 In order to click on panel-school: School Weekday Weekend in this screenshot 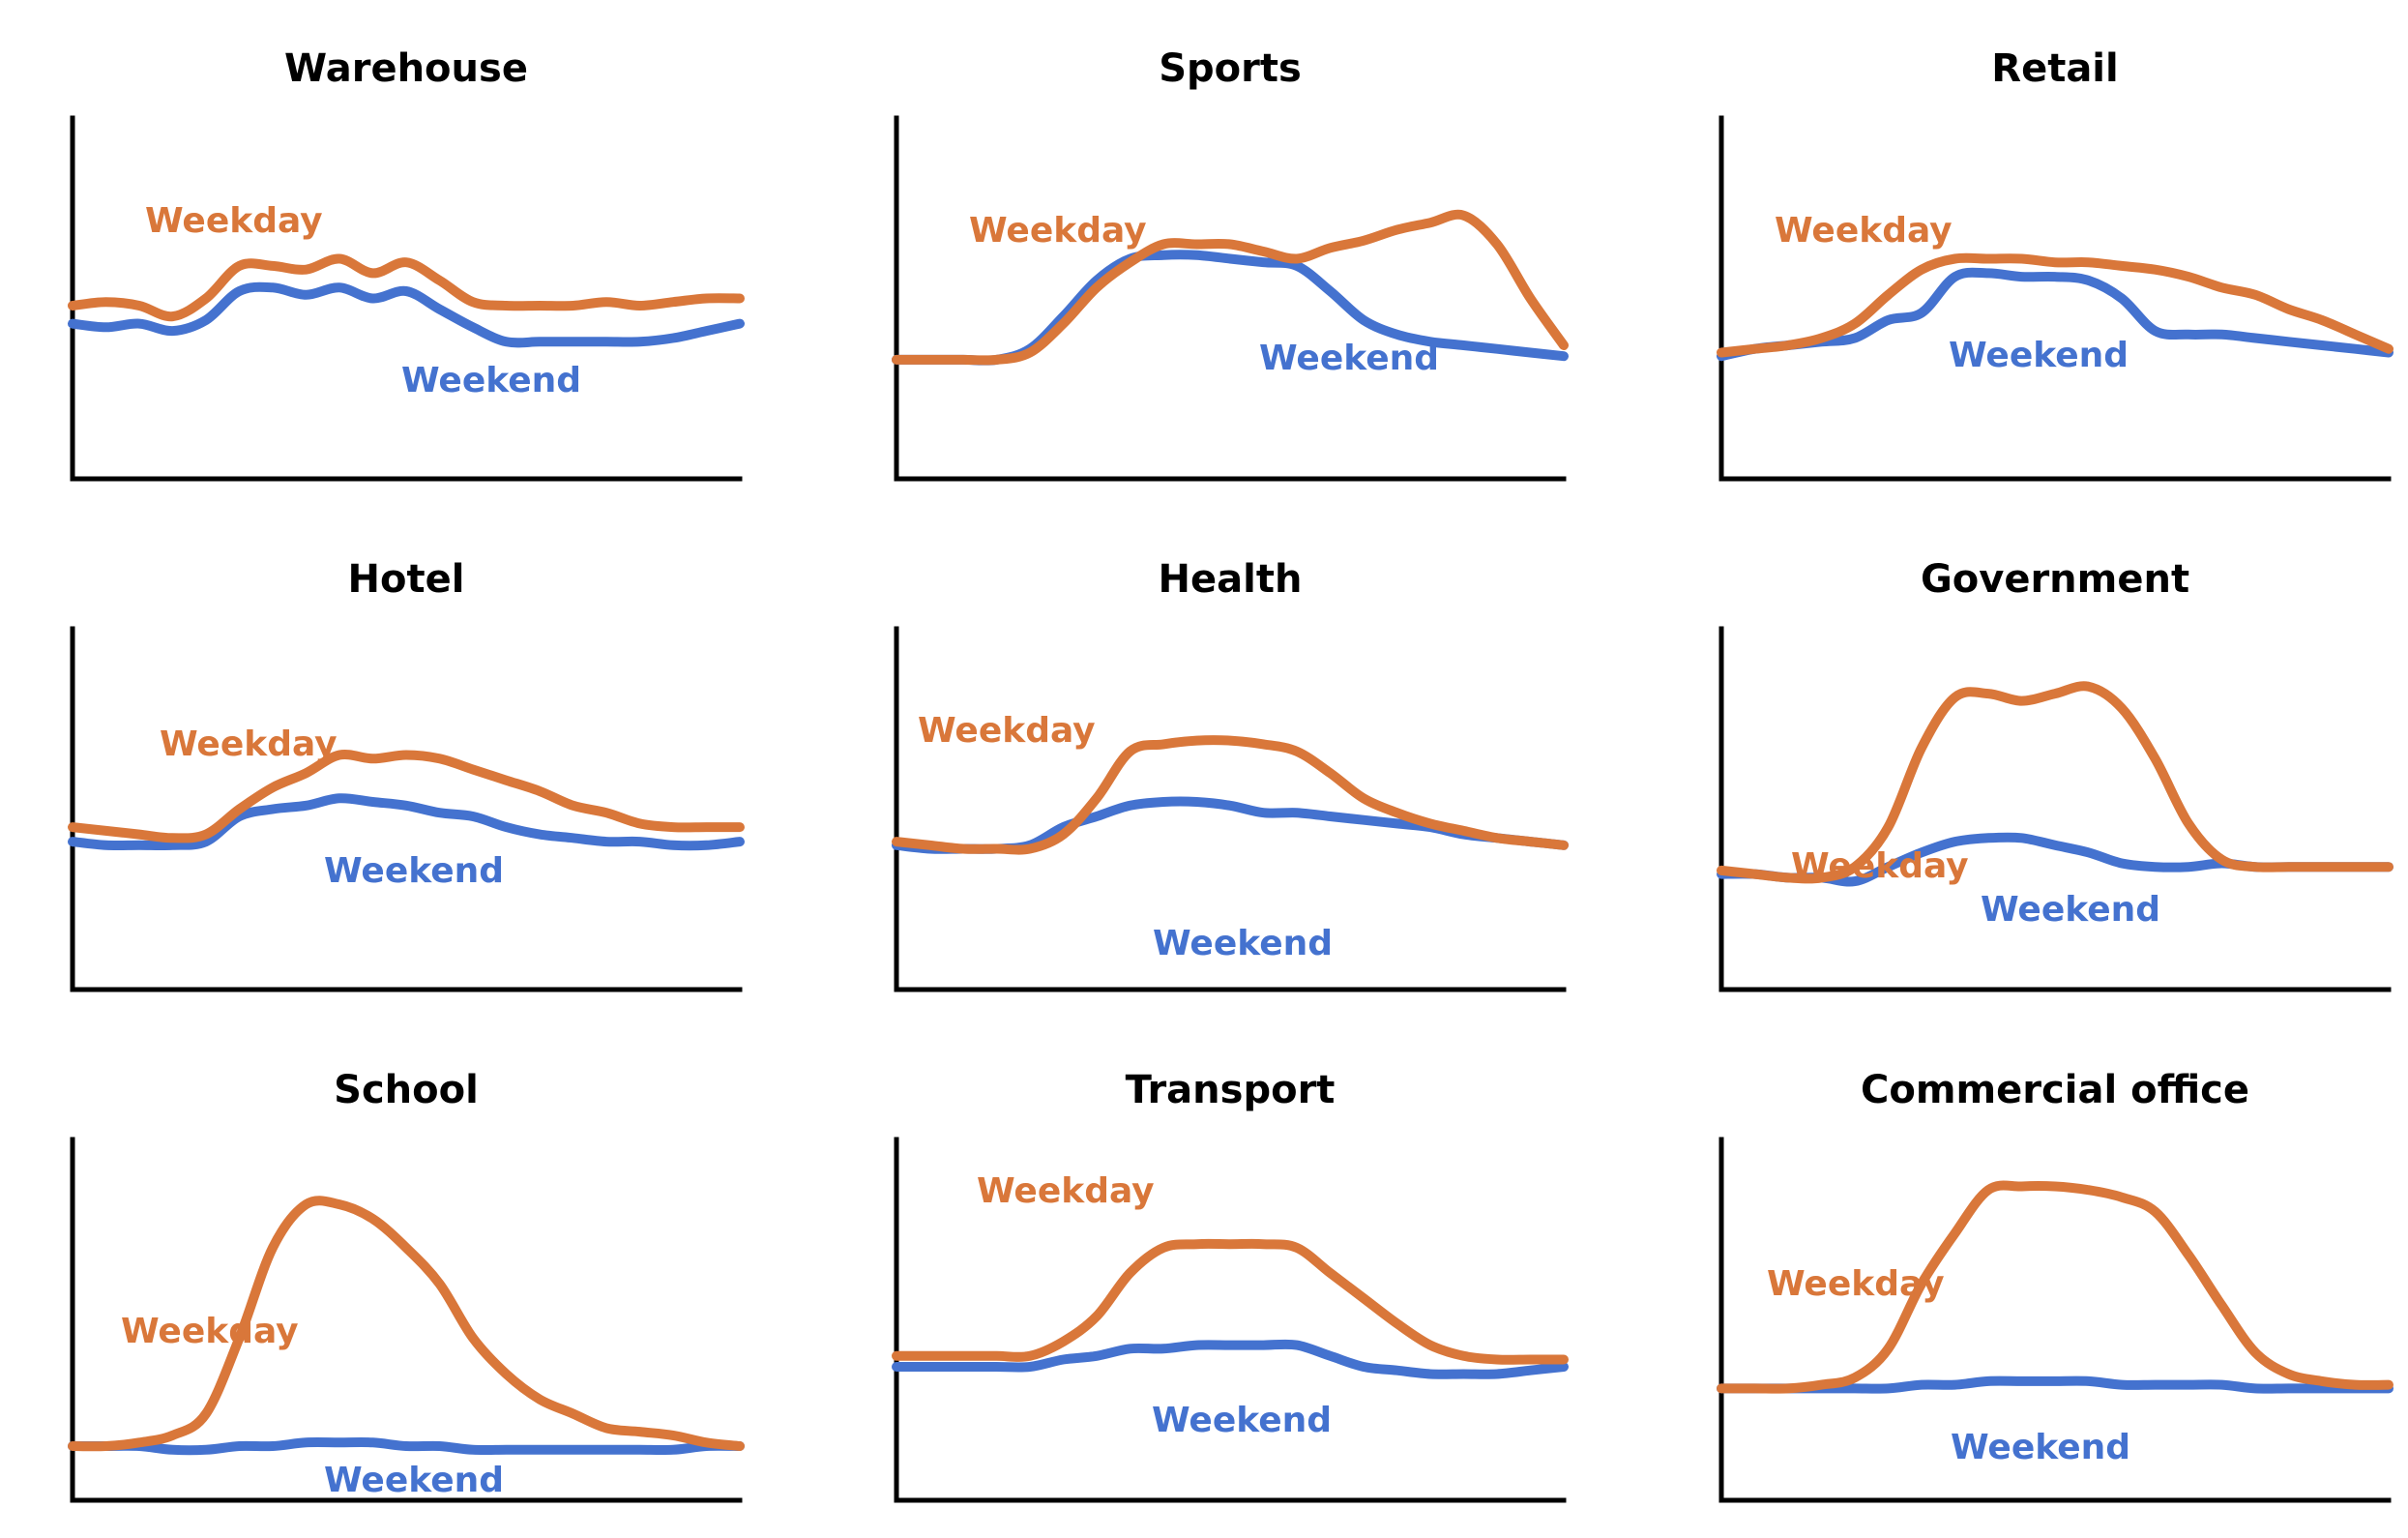, I will do `click(406, 1285)`.